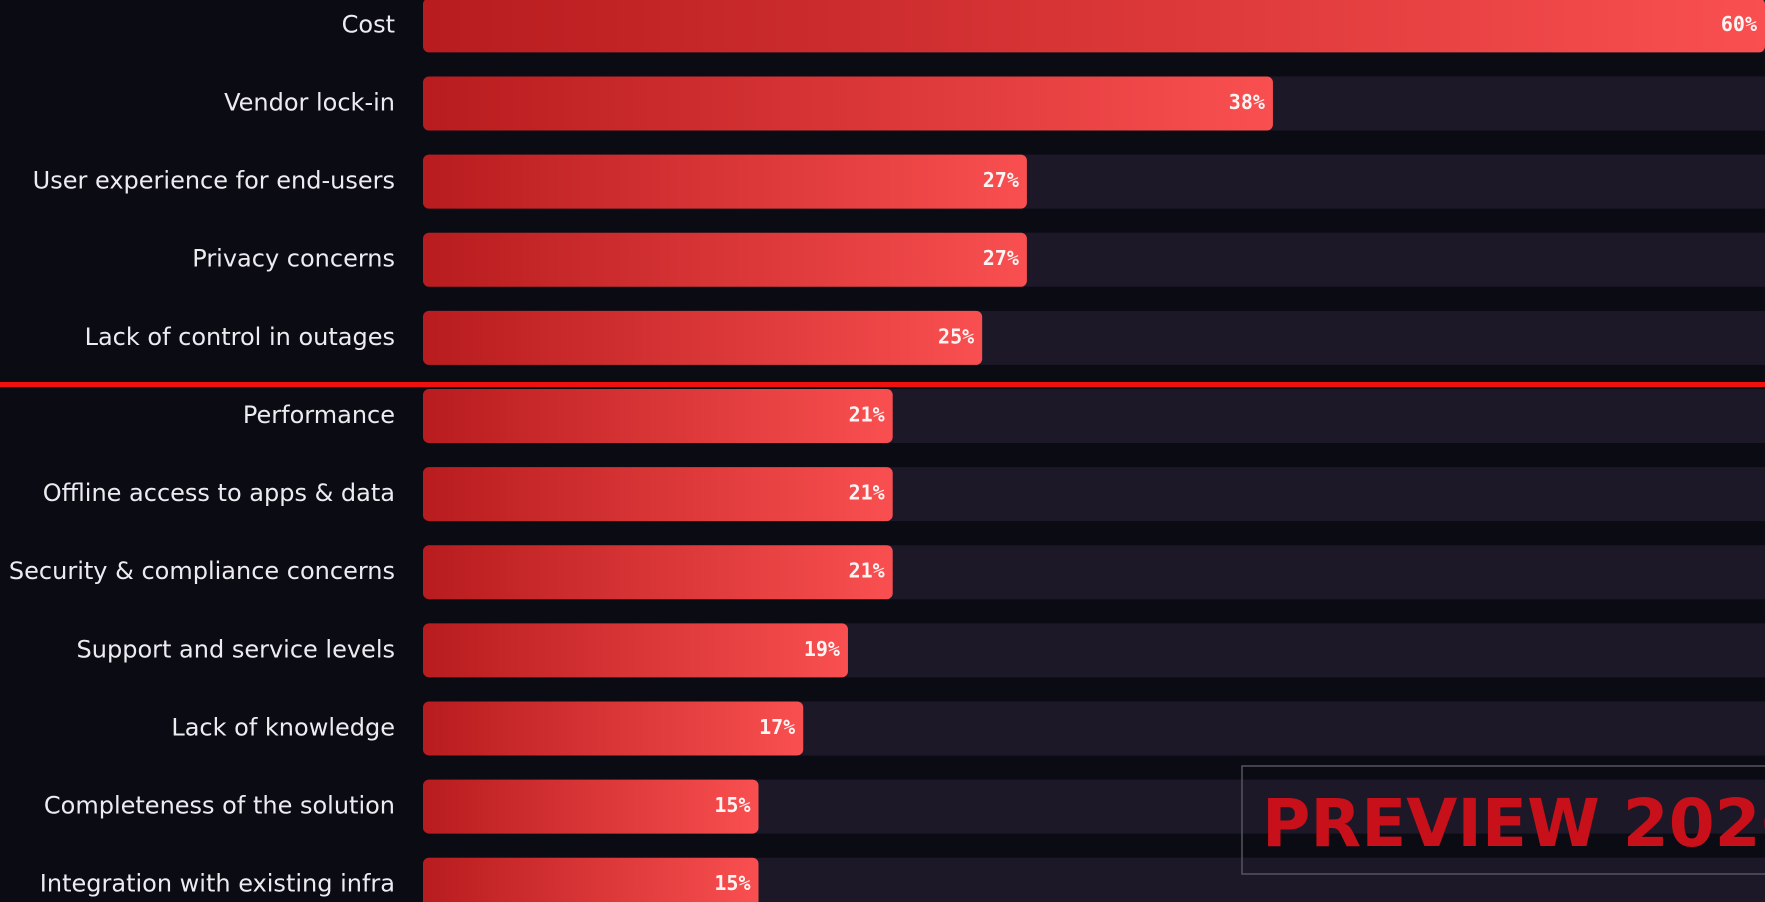 The image size is (1765, 902). I want to click on category-label: Privacy concerns, so click(293, 259).